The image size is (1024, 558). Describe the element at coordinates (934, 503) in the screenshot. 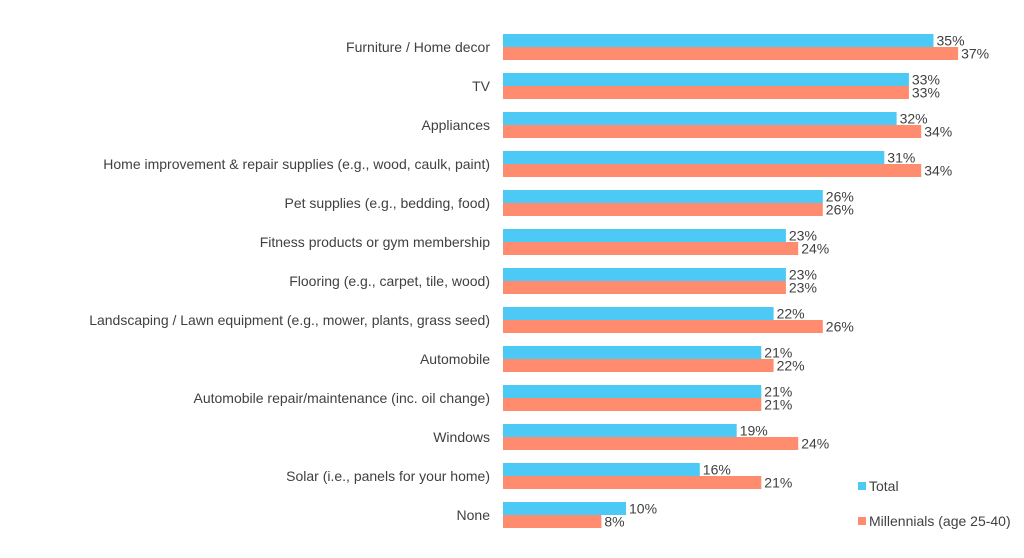

I see `legend: Total Millennials (age 25-40)` at that location.